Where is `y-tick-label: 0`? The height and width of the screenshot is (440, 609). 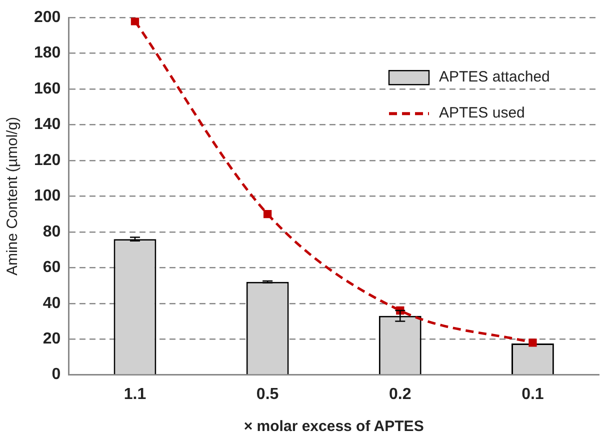
y-tick-label: 0 is located at coordinates (56, 375).